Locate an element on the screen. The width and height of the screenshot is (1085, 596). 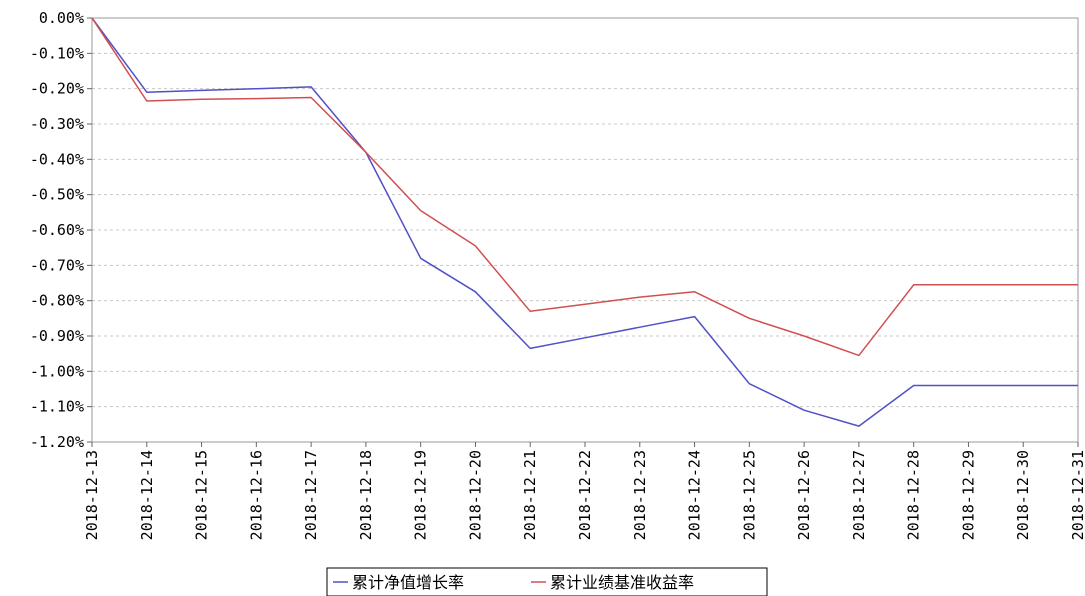
x-tick-label: 2018-12-29 is located at coordinates (968, 495).